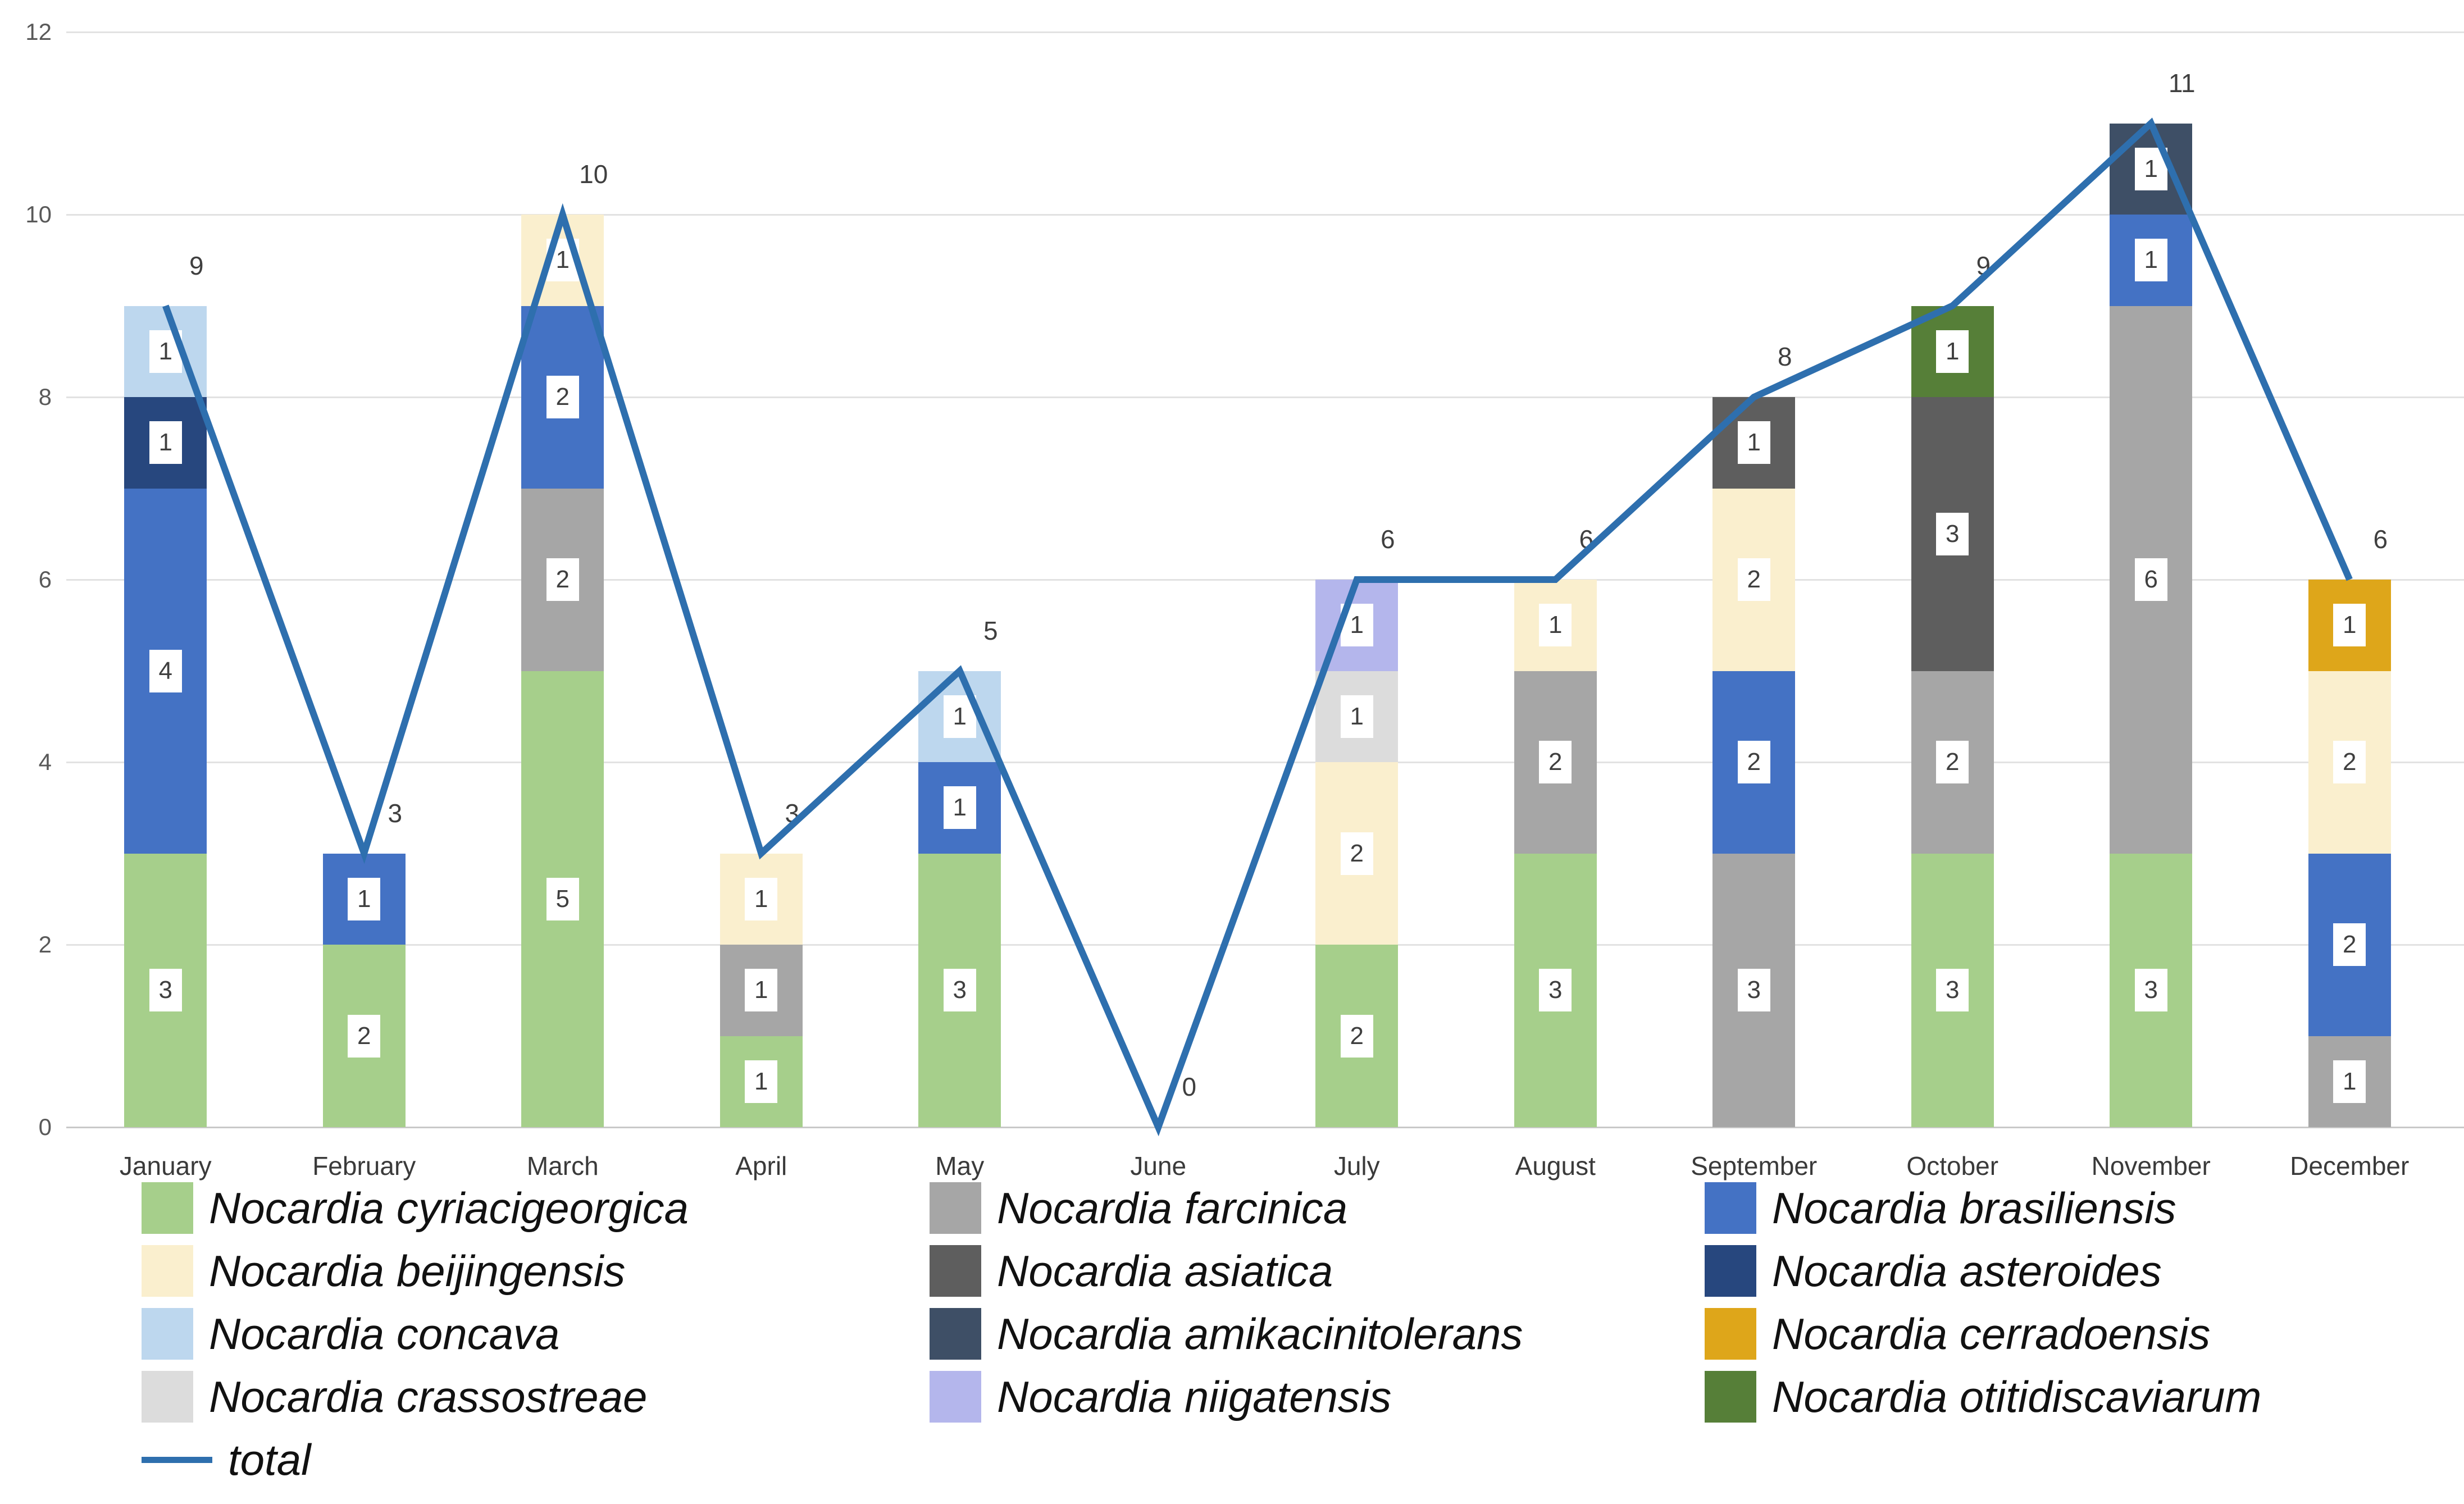 This screenshot has width=2464, height=1504. What do you see at coordinates (1158, 1166) in the screenshot?
I see `month-label: June` at bounding box center [1158, 1166].